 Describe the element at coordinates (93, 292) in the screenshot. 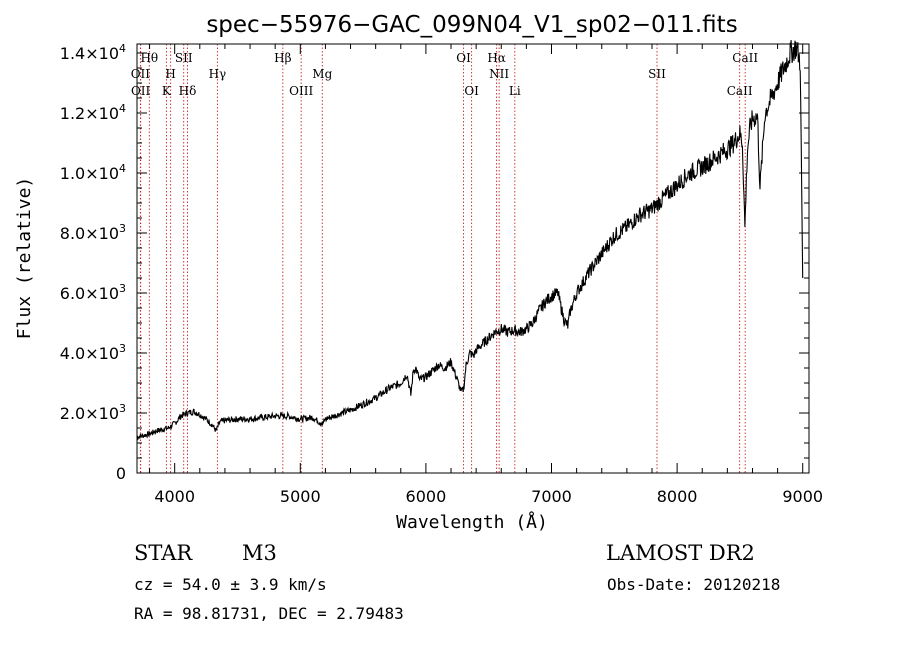

I see `y-tick-label: 6.0×10³` at that location.